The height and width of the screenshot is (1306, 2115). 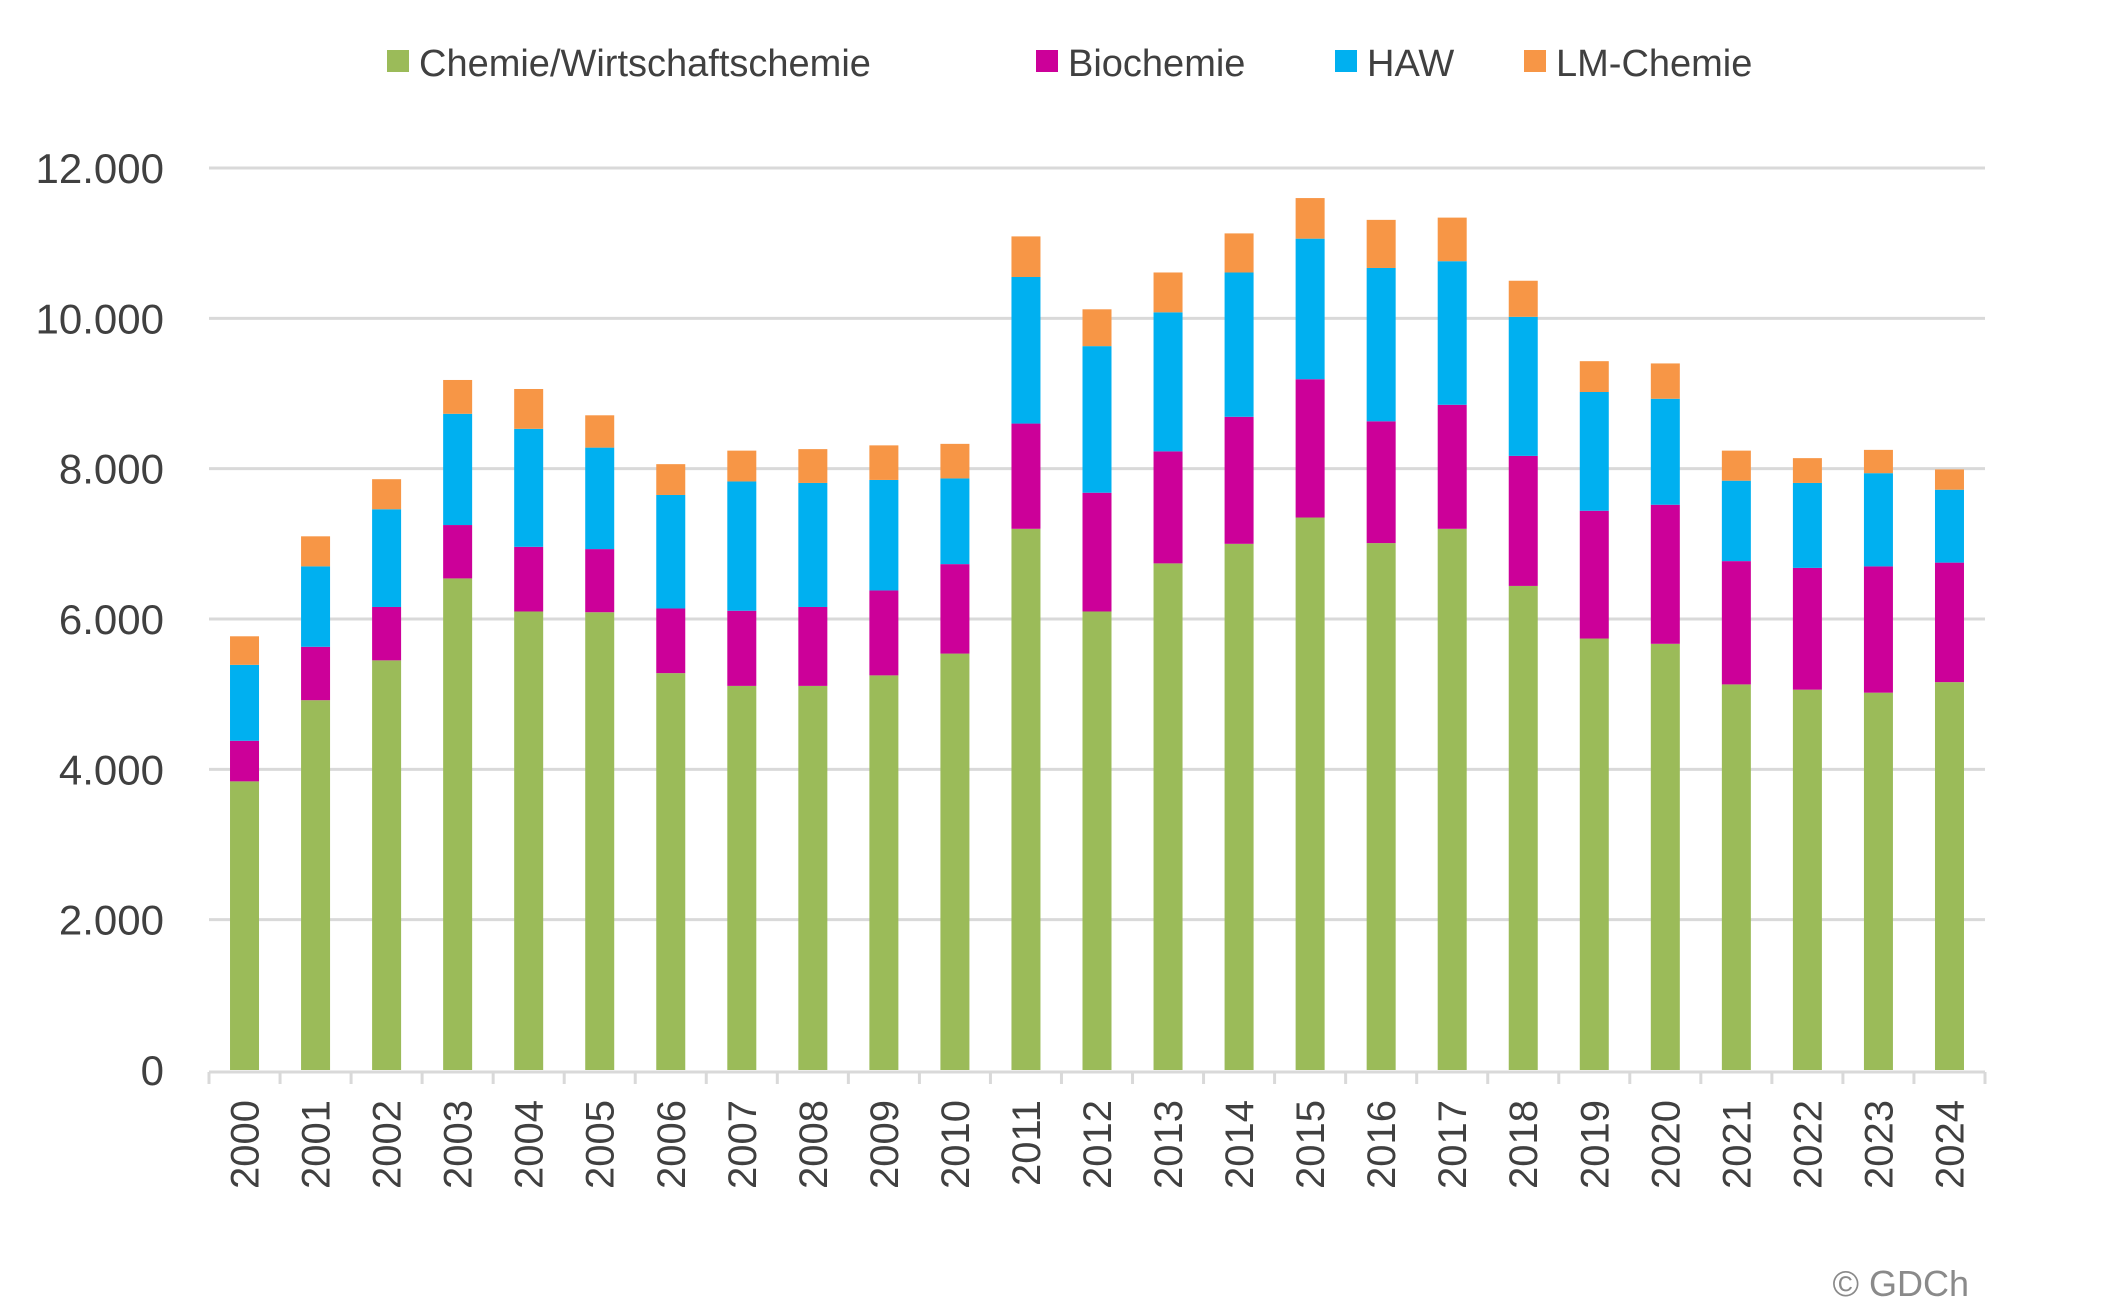 I want to click on x-tick-label: 2004, so click(x=530, y=1144).